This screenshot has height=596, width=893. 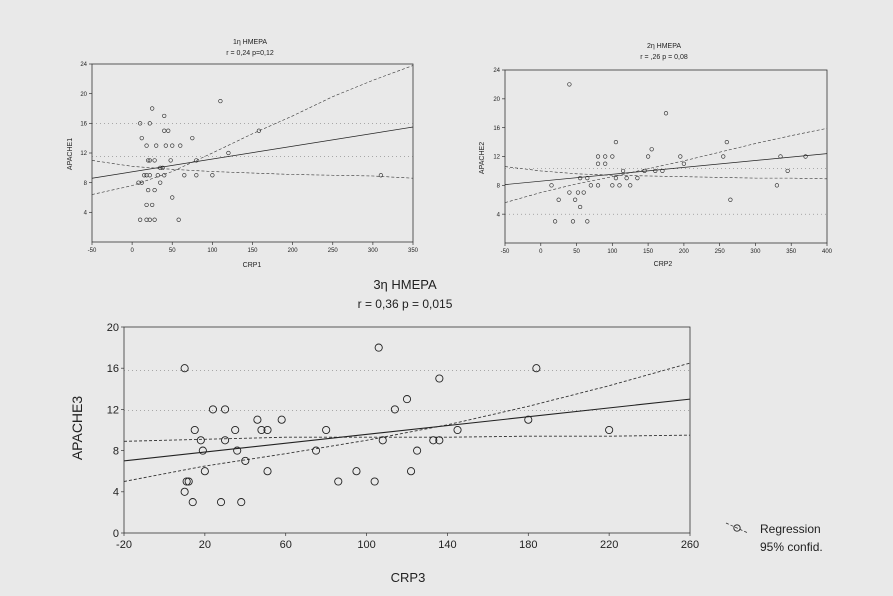 I want to click on chart-1-title: 1η ΗΜΕΡΑ, so click(x=250, y=42).